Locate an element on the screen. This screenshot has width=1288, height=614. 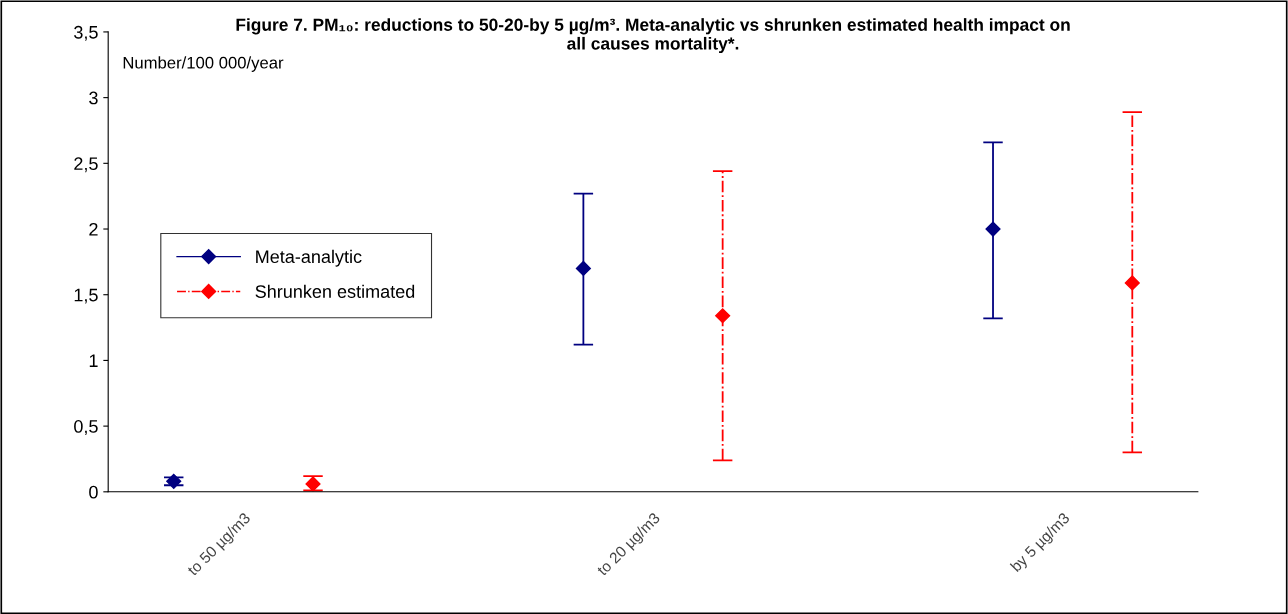
y-tick-label: 2,5 is located at coordinates (86, 165).